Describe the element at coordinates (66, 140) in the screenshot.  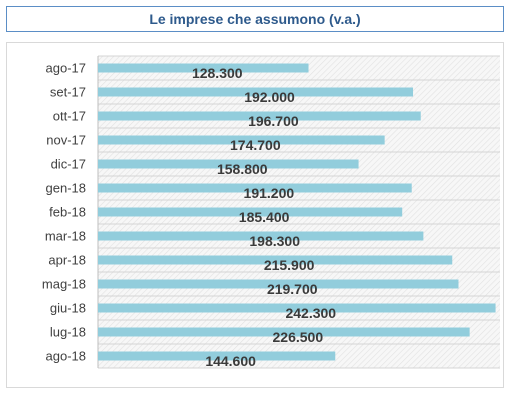
I see `category-label-nov-17: nov-17` at that location.